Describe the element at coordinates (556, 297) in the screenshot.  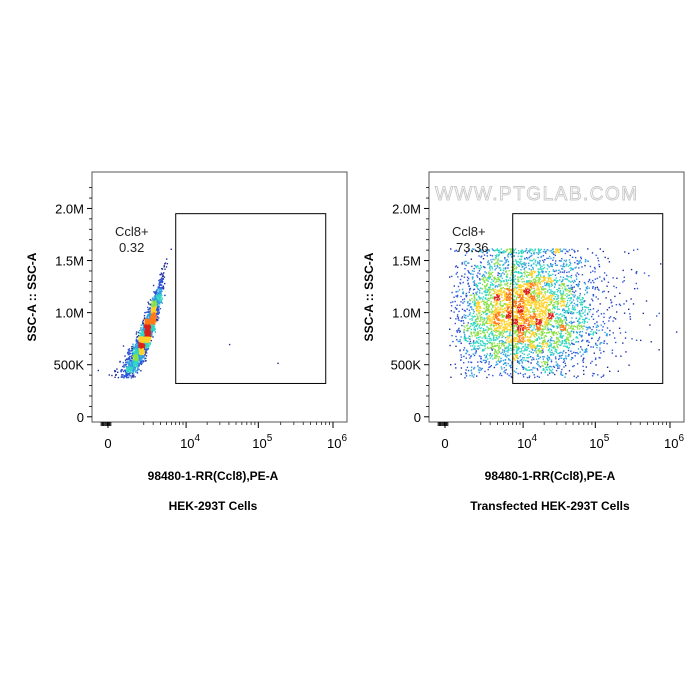
I see `plot-frame` at that location.